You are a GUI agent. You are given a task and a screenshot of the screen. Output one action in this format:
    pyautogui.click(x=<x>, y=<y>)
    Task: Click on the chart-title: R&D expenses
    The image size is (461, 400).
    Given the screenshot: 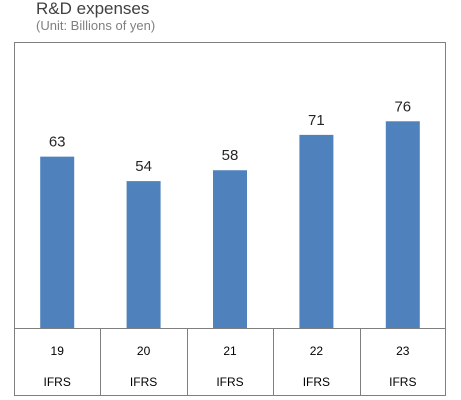 What is the action you would take?
    pyautogui.click(x=93, y=9)
    